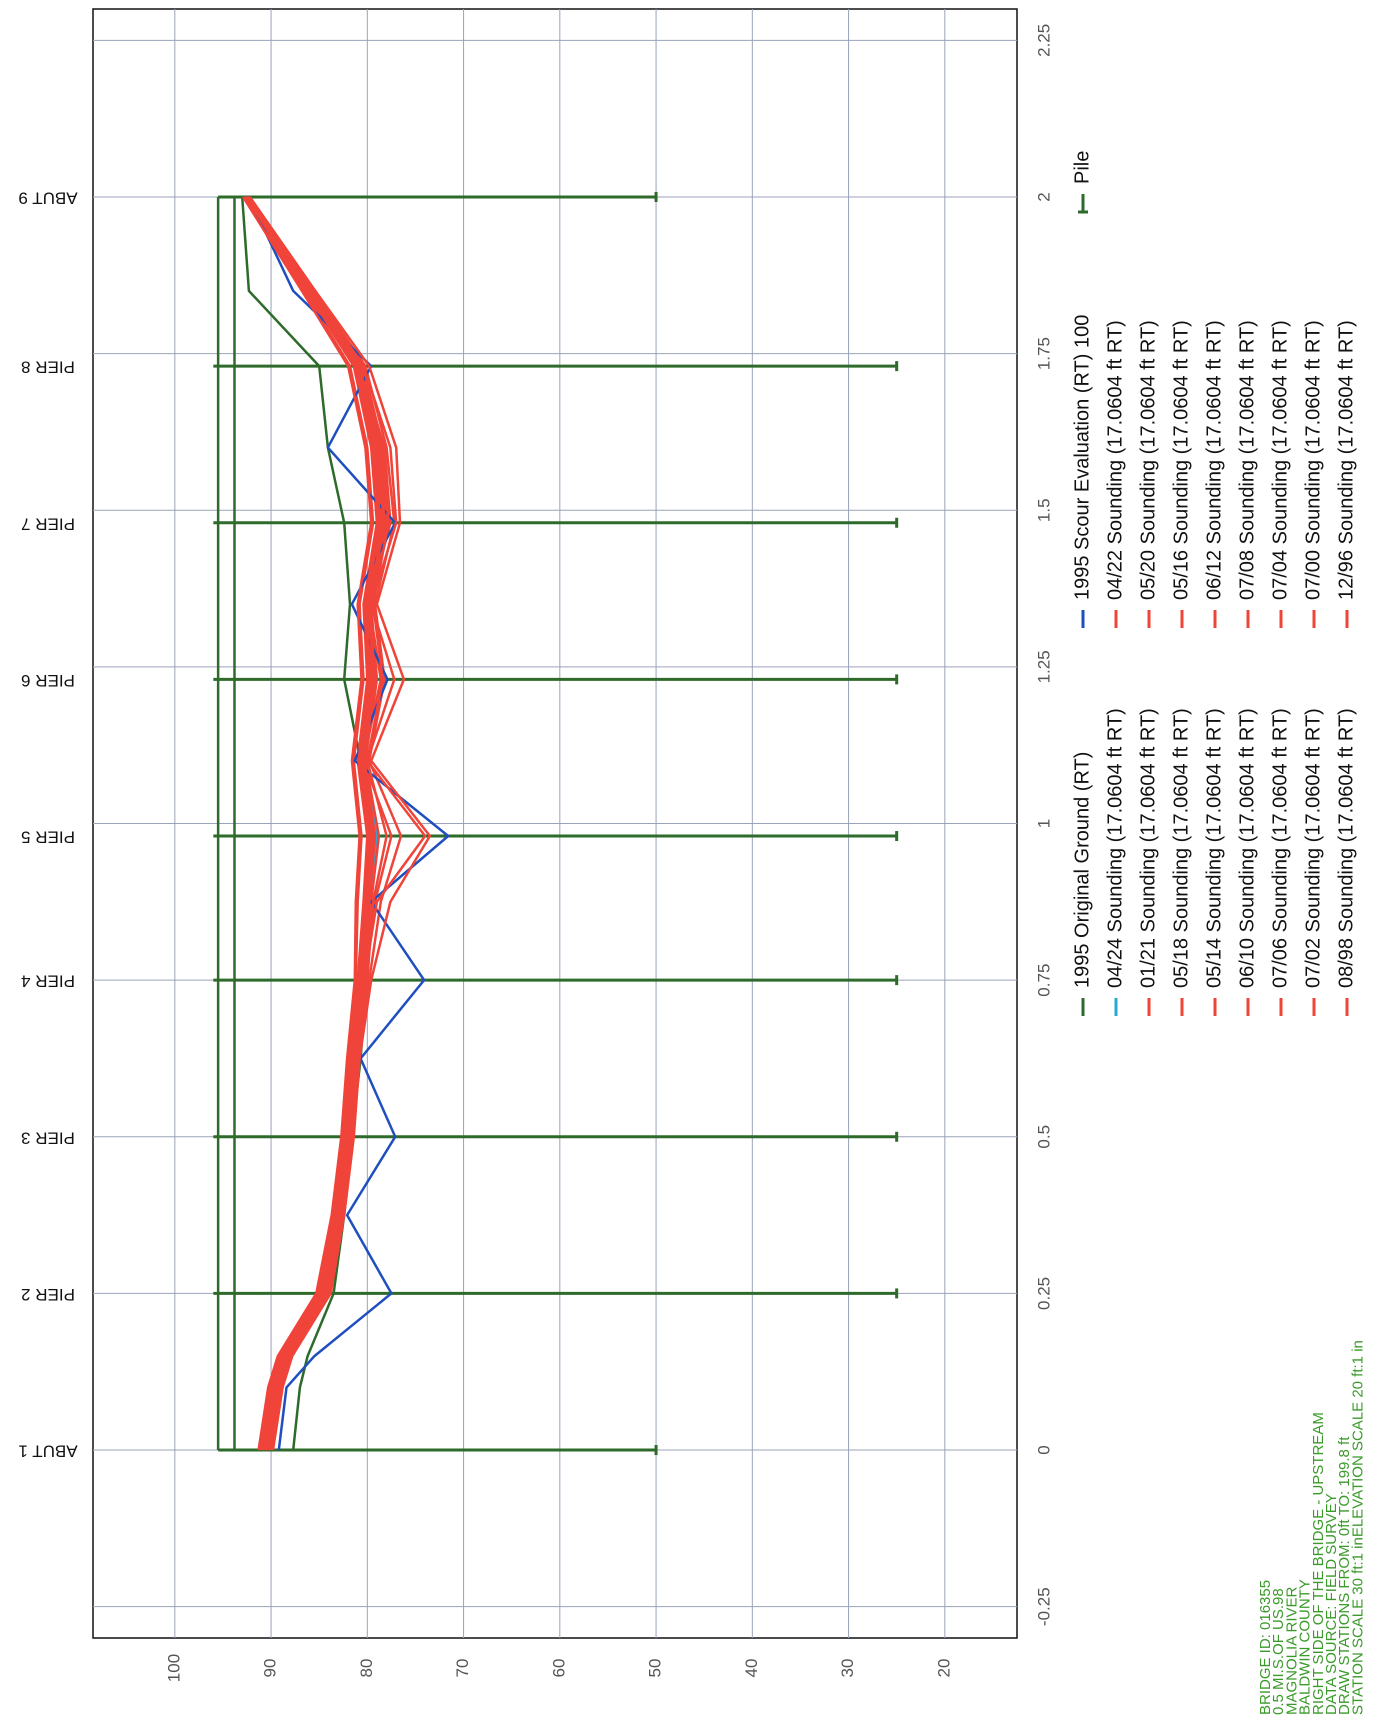 The image size is (1379, 1722). I want to click on y-tick-label: 30, so click(847, 1668).